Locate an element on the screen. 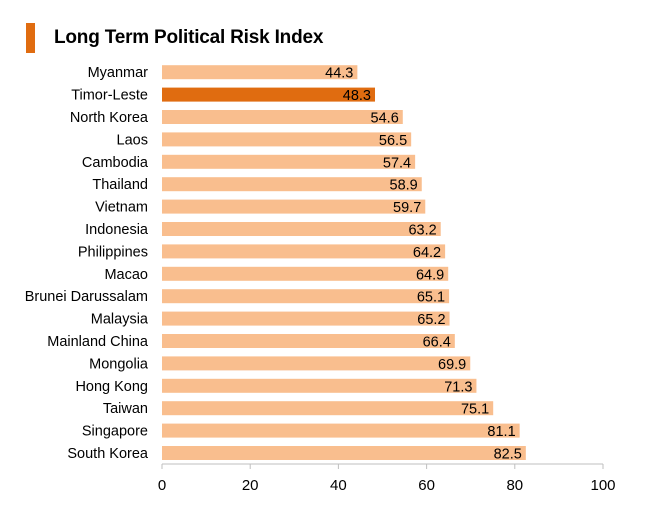 The width and height of the screenshot is (647, 517). category-label: Singapore is located at coordinates (115, 432).